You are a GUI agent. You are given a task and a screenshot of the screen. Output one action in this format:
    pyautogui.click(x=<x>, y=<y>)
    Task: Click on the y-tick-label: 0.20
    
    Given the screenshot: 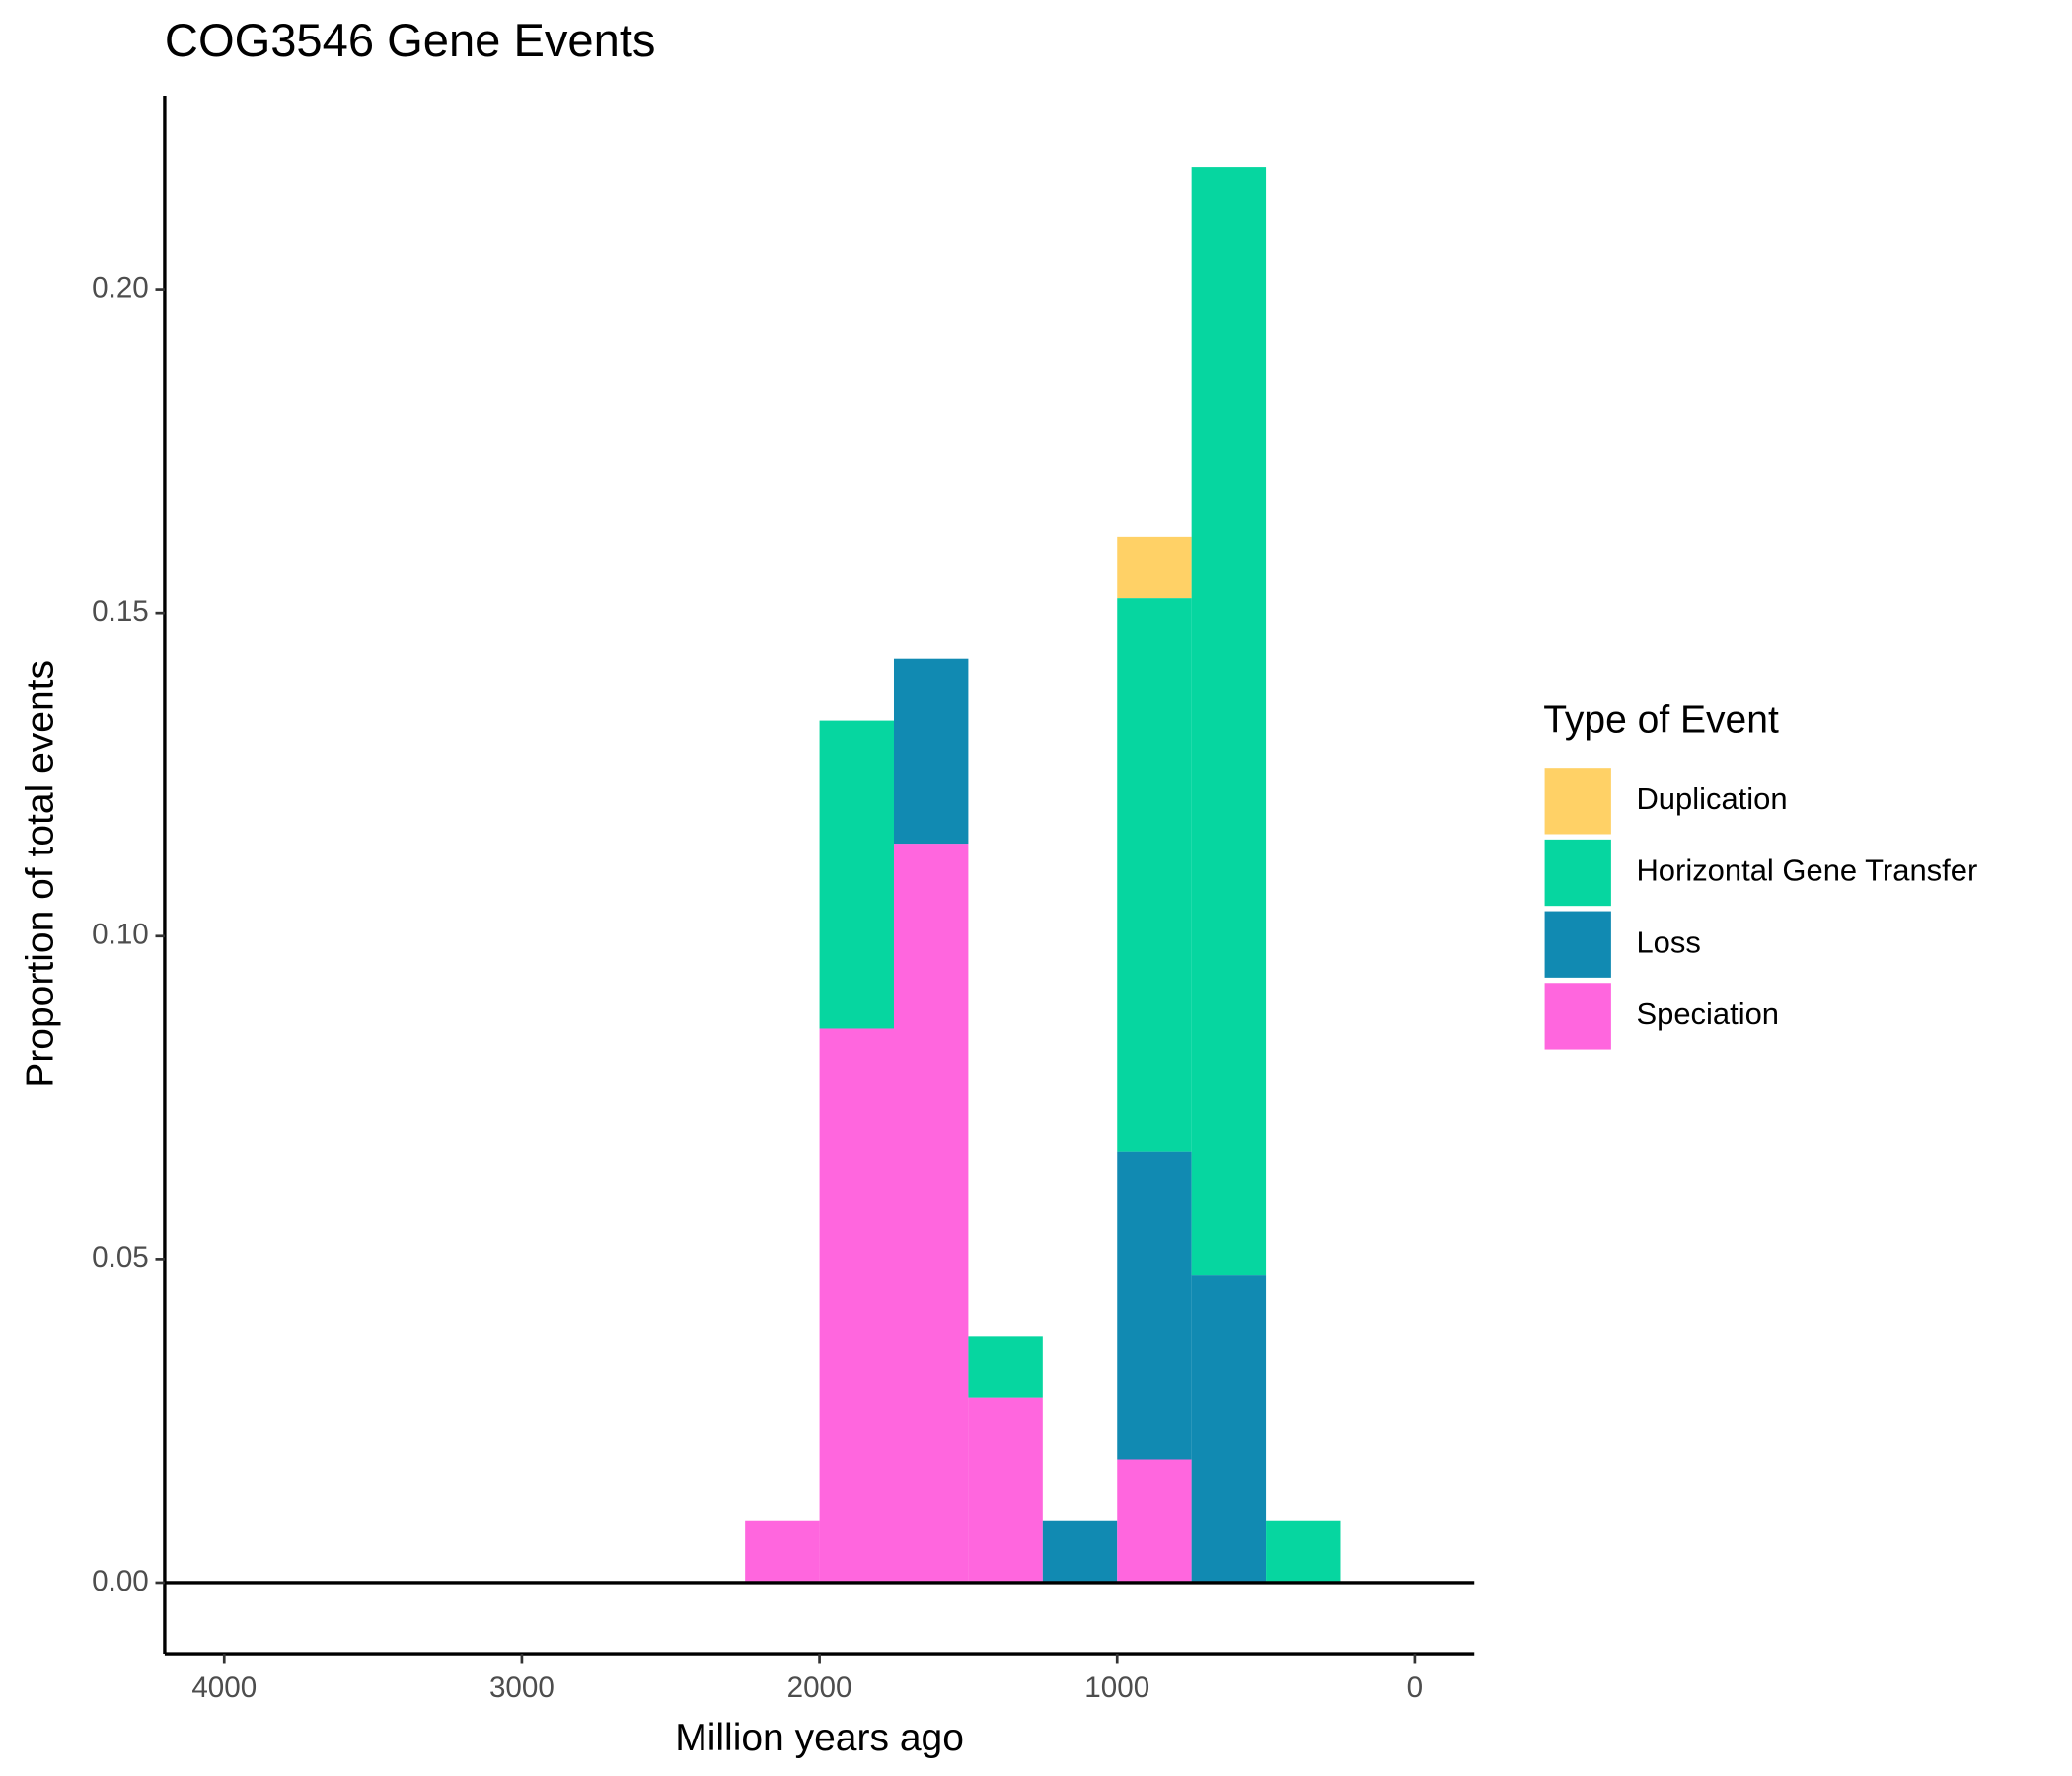 What is the action you would take?
    pyautogui.click(x=121, y=288)
    